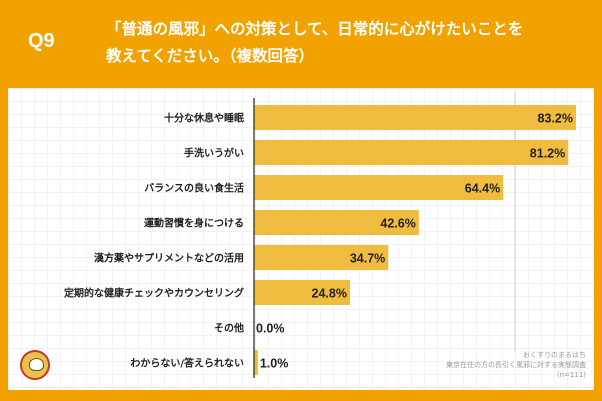  What do you see at coordinates (210, 56) in the screenshot?
I see `title-line-2: 教えてください。（複数回答）` at bounding box center [210, 56].